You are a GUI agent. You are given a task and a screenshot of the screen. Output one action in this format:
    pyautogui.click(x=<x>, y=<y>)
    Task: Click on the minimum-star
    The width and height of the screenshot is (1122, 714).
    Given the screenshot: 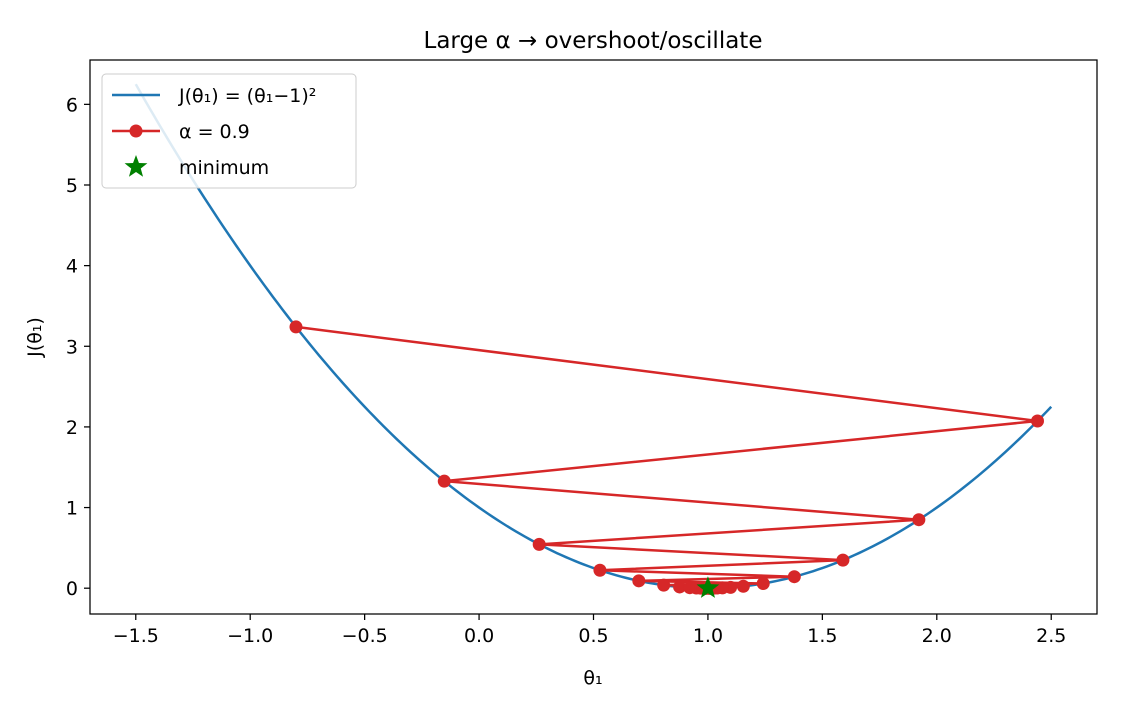 What is the action you would take?
    pyautogui.click(x=708, y=587)
    